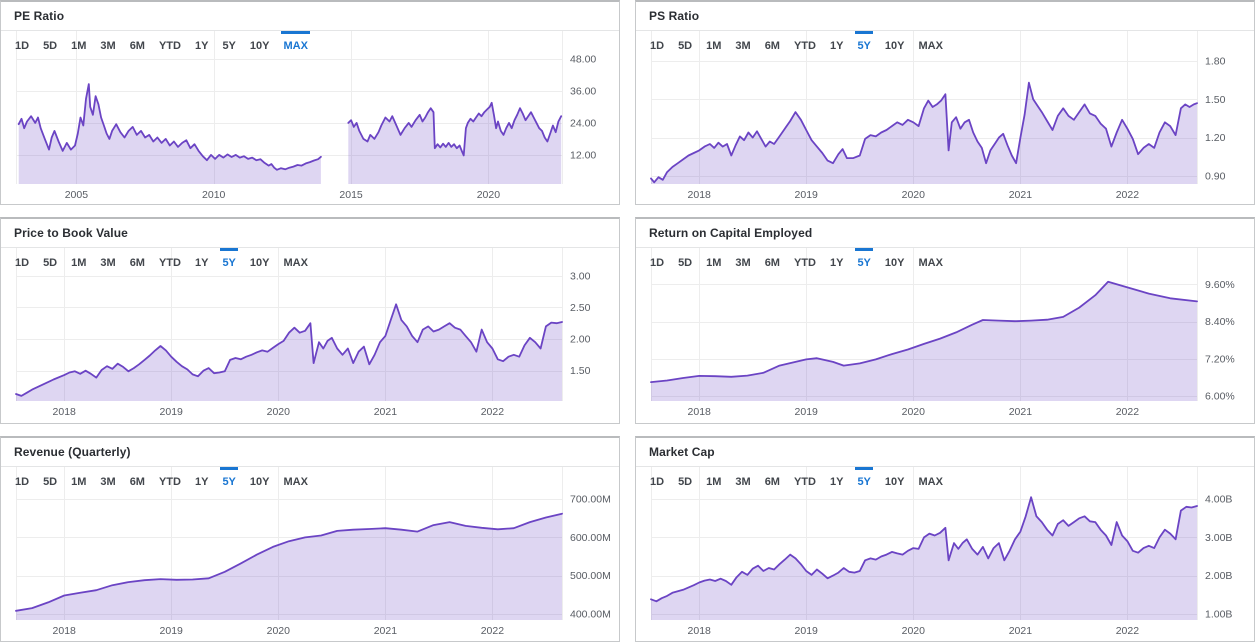  I want to click on range-selector: 1D 5D 1M 3M 6M YTD 1Y 5Y 10Y MAX, so click(796, 261).